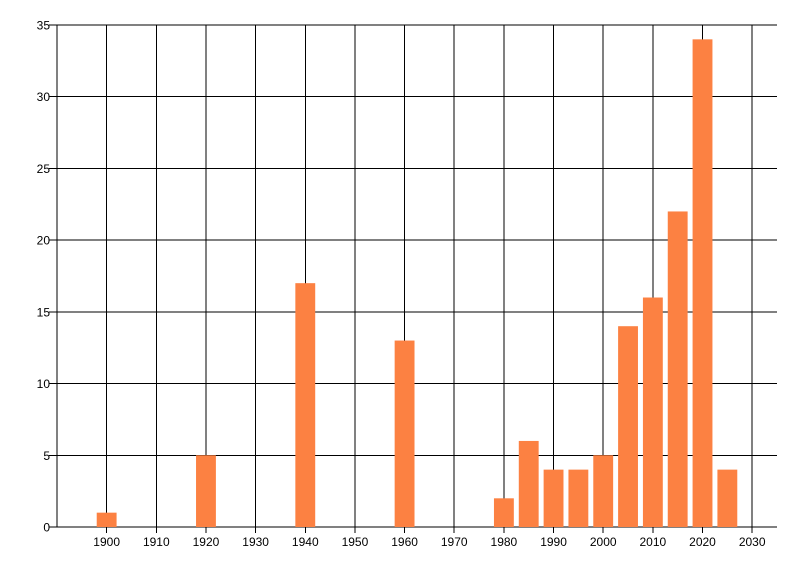  What do you see at coordinates (603, 542) in the screenshot?
I see `x-tick-label: 2000` at bounding box center [603, 542].